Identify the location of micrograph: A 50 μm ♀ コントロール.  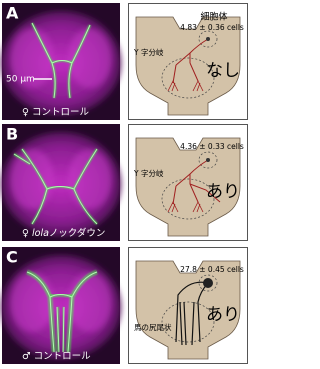
(61, 61).